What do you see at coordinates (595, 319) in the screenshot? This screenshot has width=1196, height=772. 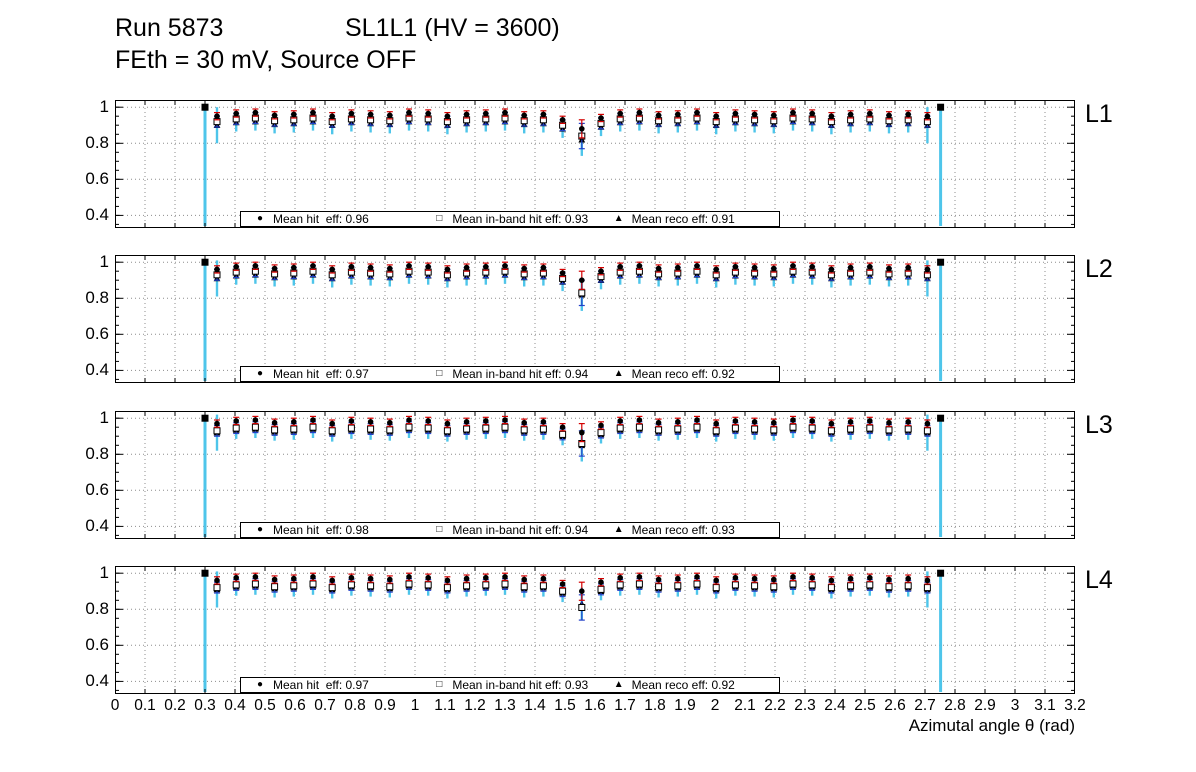 I see `plot-area-l2` at bounding box center [595, 319].